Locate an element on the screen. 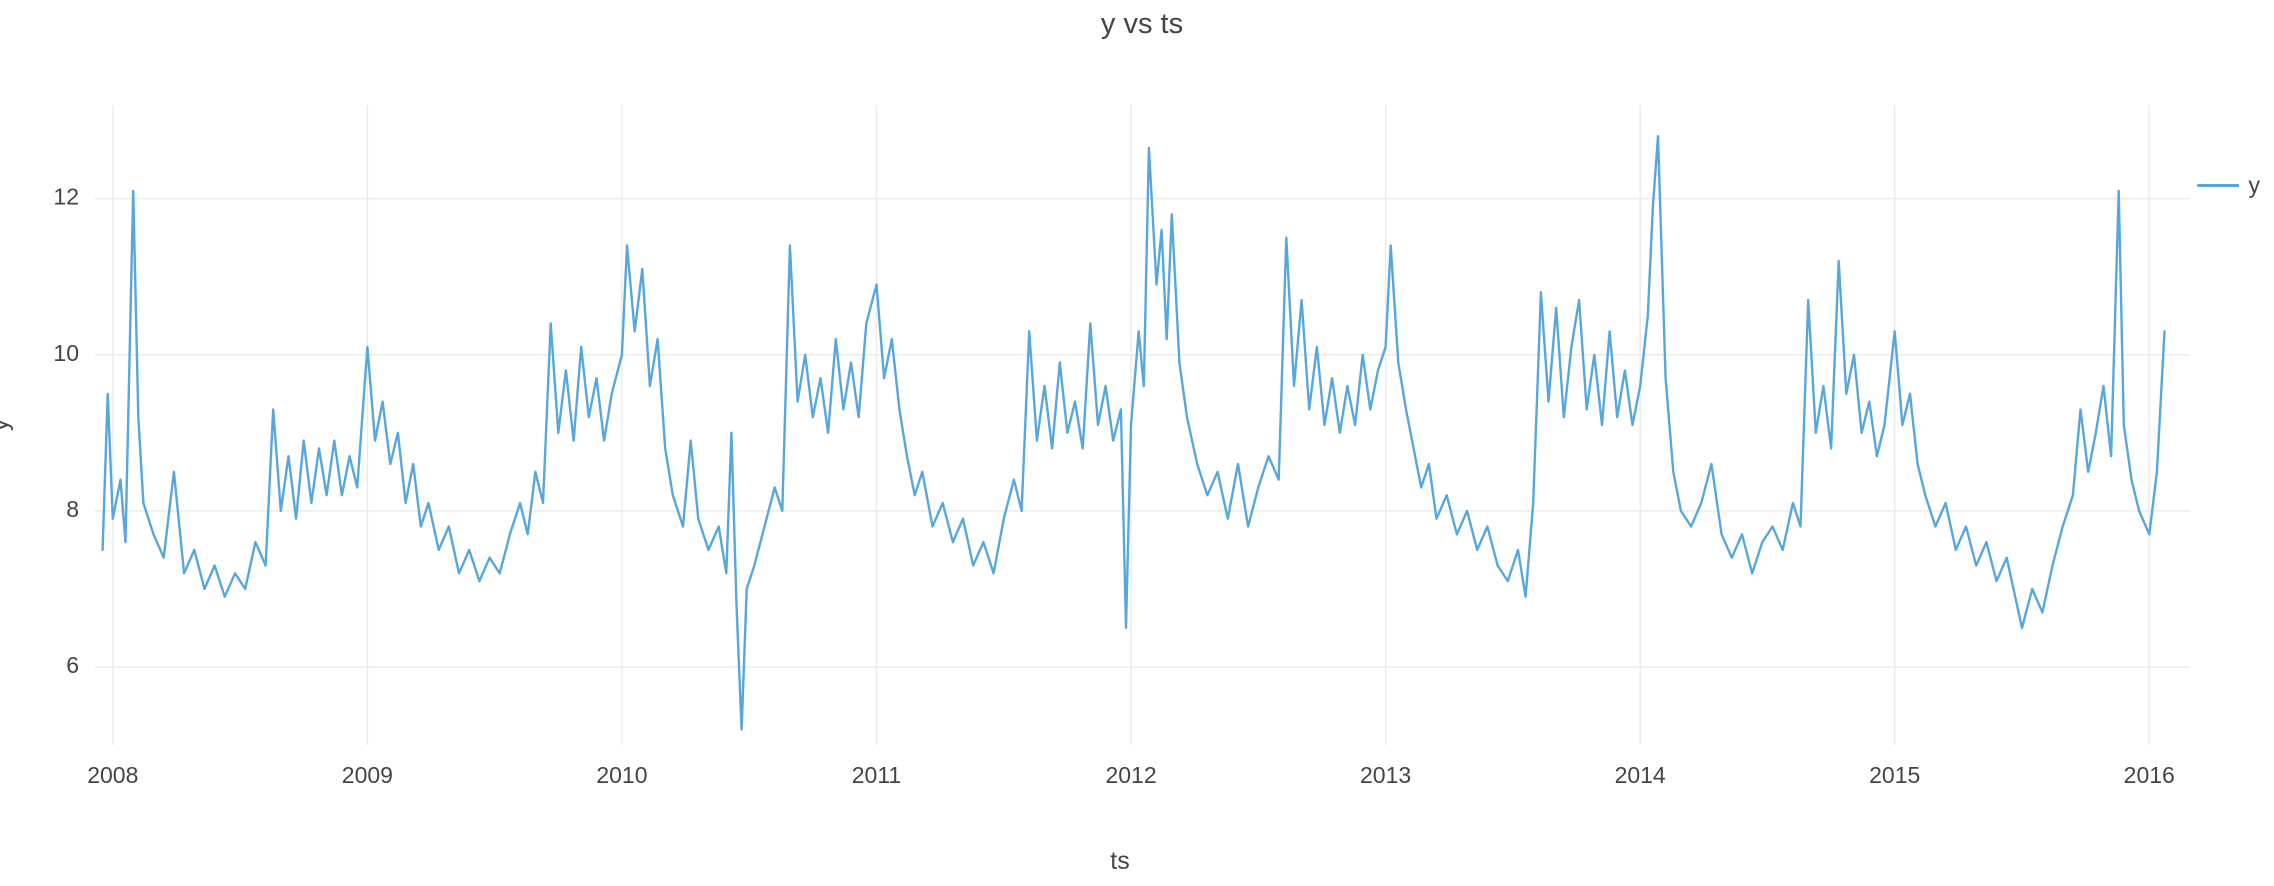  y-tick-label: 12 is located at coordinates (66, 197).